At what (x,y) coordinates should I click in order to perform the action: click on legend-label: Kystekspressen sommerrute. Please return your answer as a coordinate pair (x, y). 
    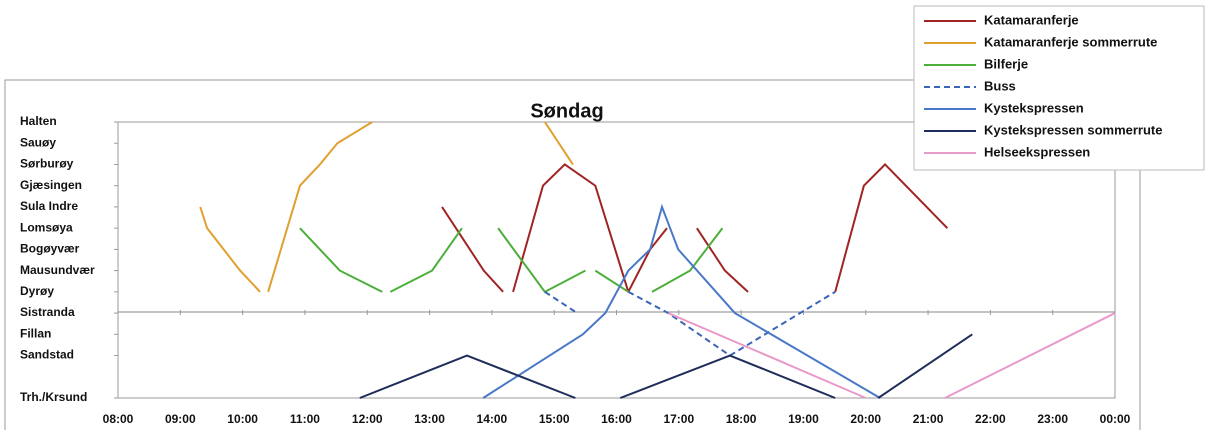
    Looking at the image, I should click on (1073, 129).